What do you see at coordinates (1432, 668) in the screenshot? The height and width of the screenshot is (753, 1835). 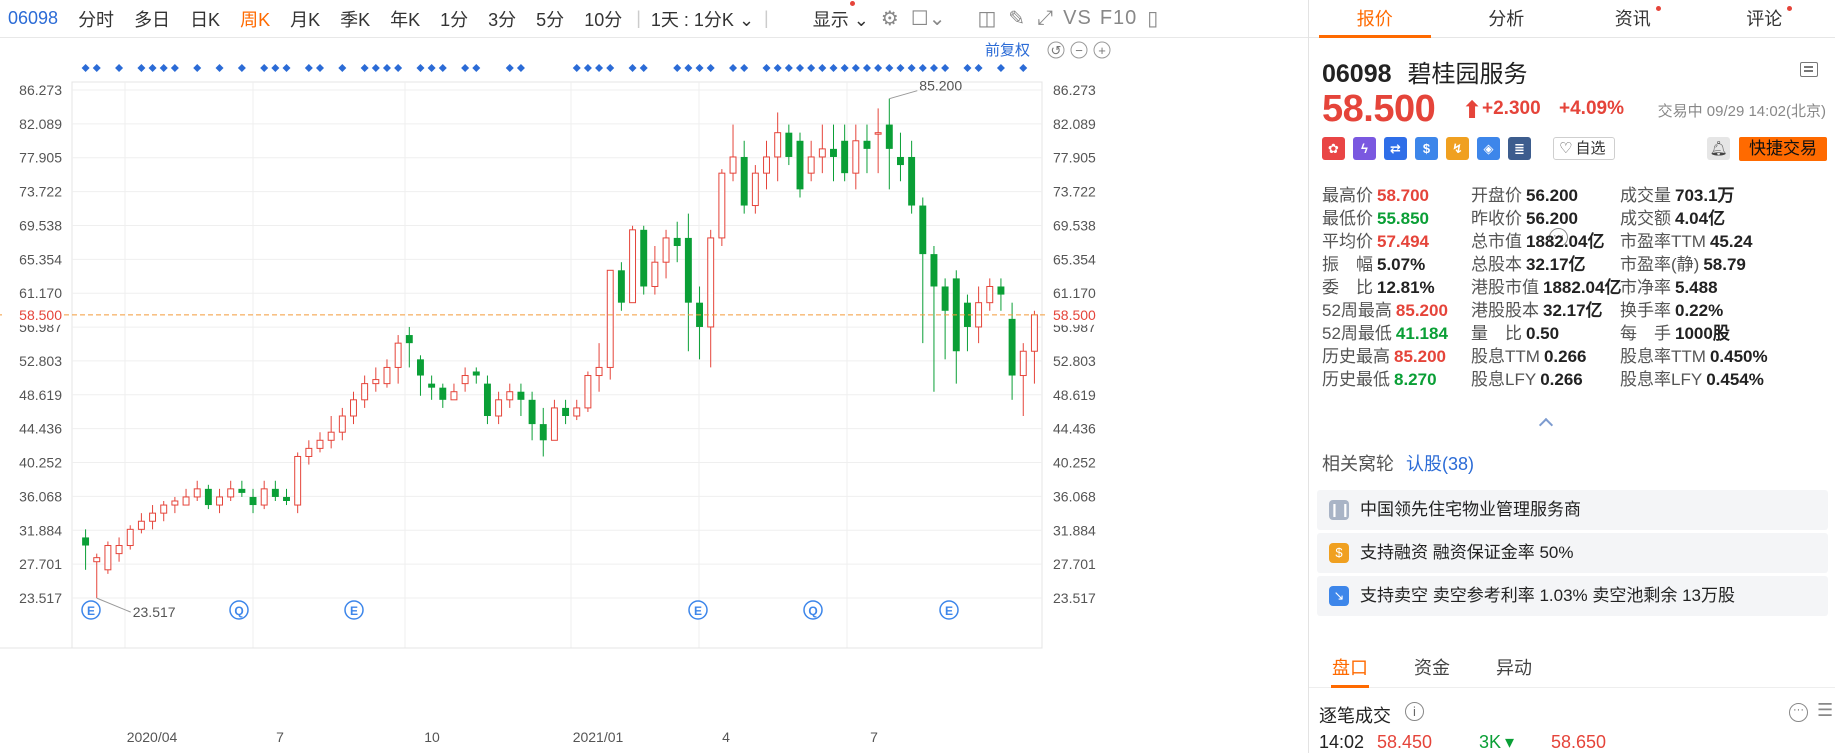 I see `bottom-tab: 资金` at bounding box center [1432, 668].